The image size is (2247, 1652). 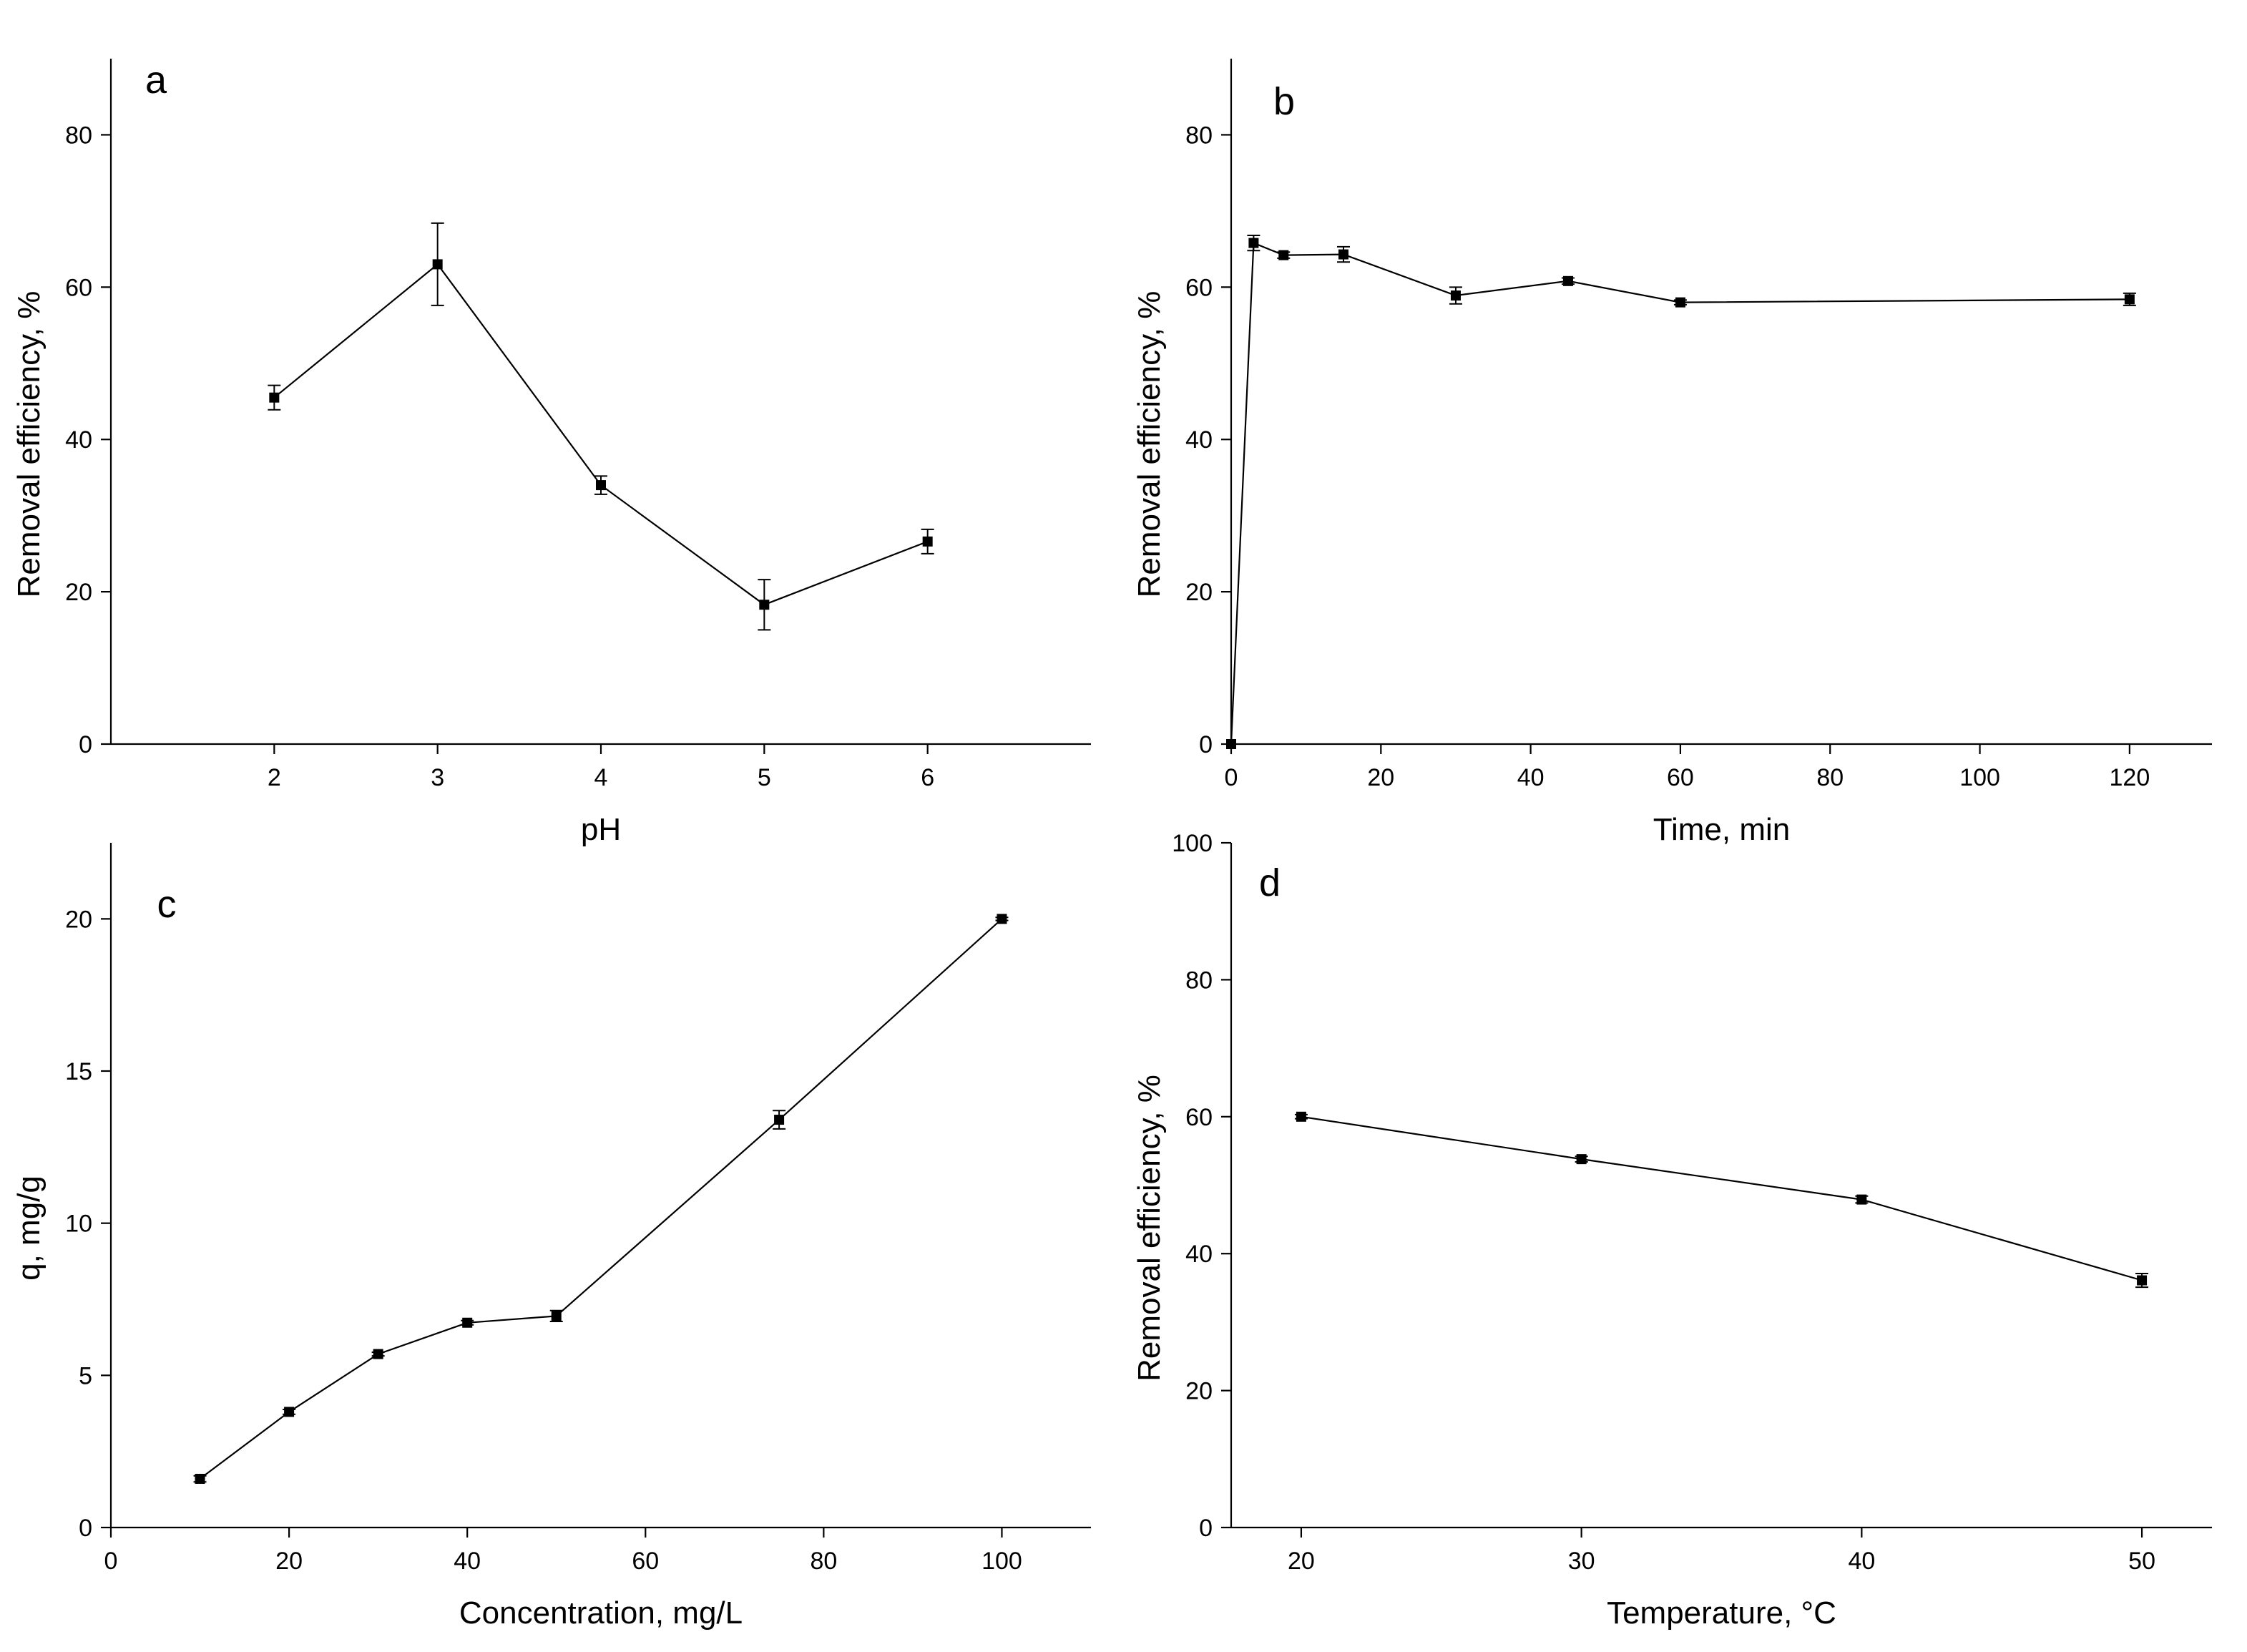 I want to click on x-tick-label: 3, so click(x=438, y=777).